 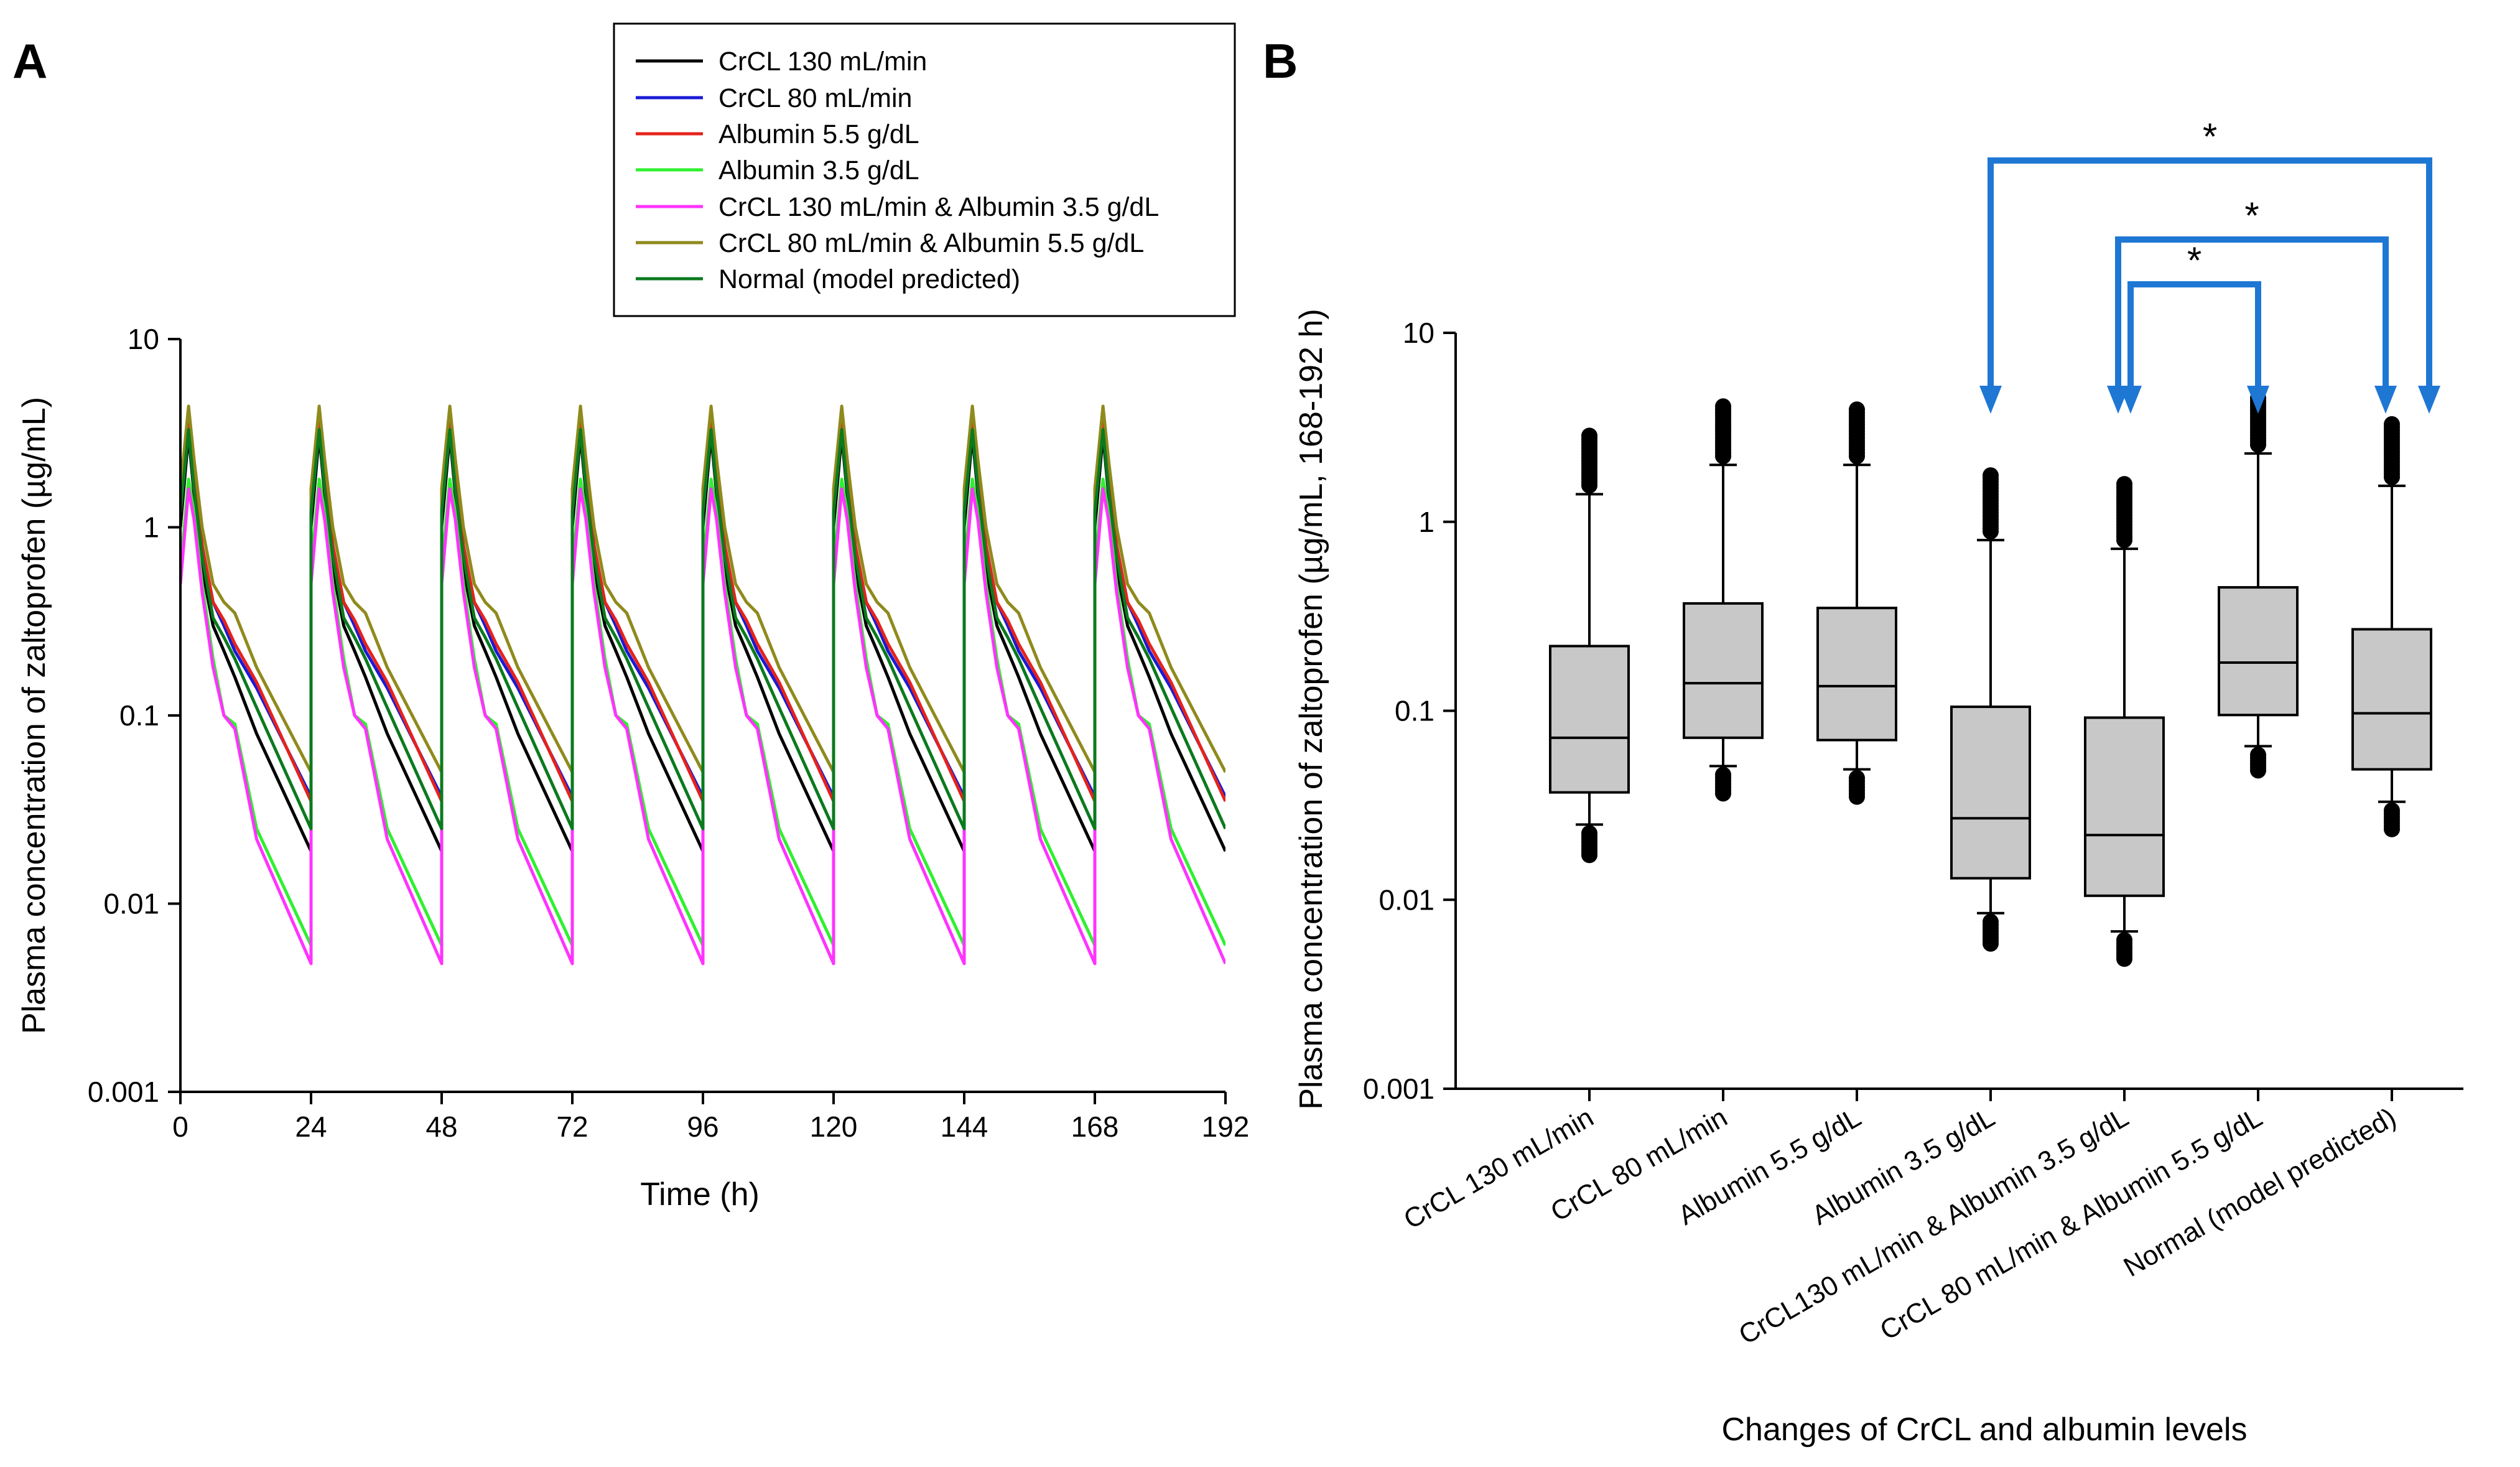 What do you see at coordinates (1990, 678) in the screenshot?
I see `panel-b-boxes` at bounding box center [1990, 678].